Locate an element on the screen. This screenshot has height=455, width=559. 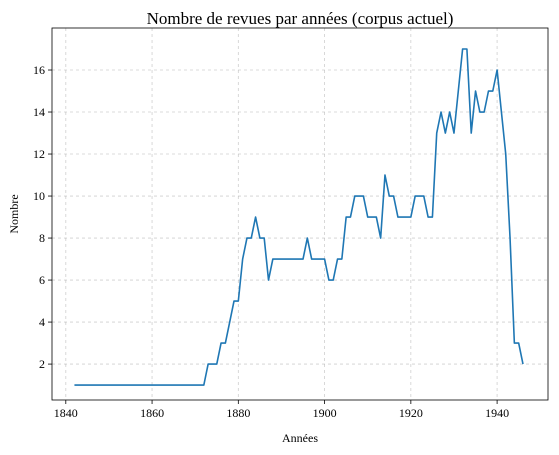
x-axis-label: Années is located at coordinates (300, 438).